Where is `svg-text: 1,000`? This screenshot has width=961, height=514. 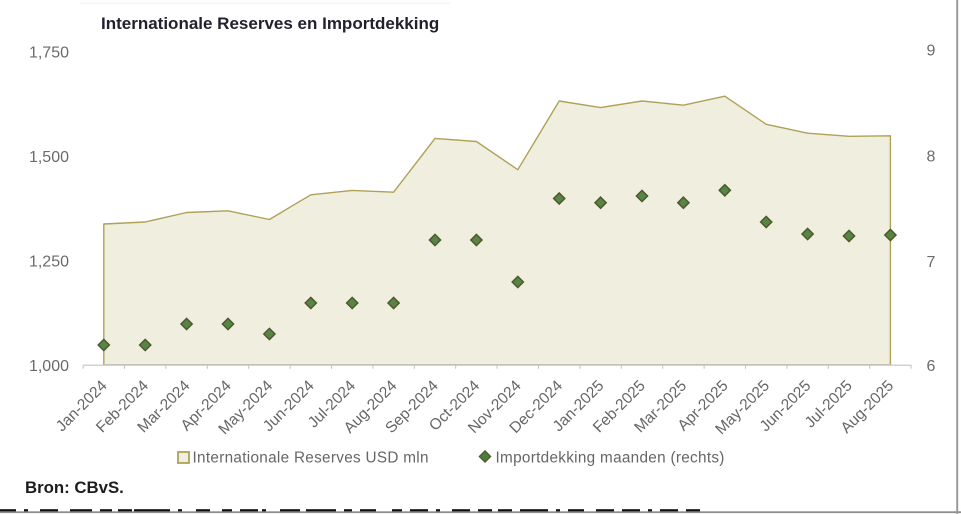 svg-text: 1,000 is located at coordinates (49, 366).